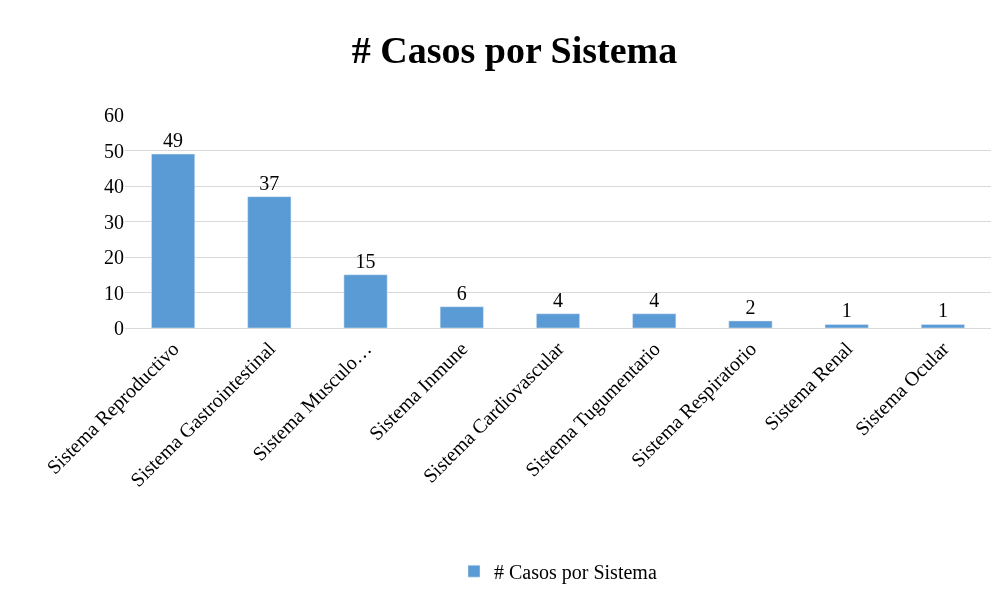 The image size is (1003, 602). What do you see at coordinates (114, 115) in the screenshot?
I see `y-tick-label: 60` at bounding box center [114, 115].